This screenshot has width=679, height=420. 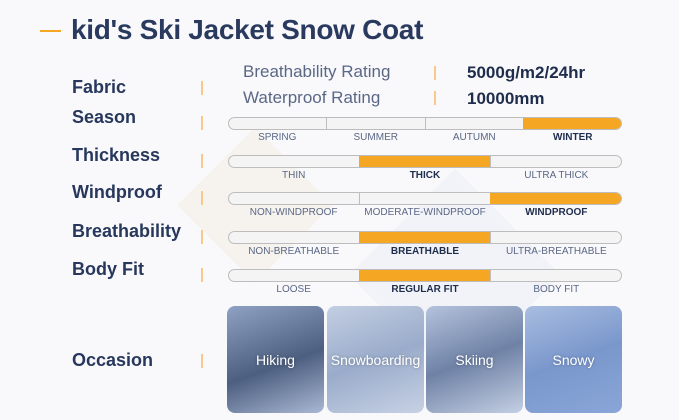 I want to click on thickness-scale-bar, so click(x=425, y=161).